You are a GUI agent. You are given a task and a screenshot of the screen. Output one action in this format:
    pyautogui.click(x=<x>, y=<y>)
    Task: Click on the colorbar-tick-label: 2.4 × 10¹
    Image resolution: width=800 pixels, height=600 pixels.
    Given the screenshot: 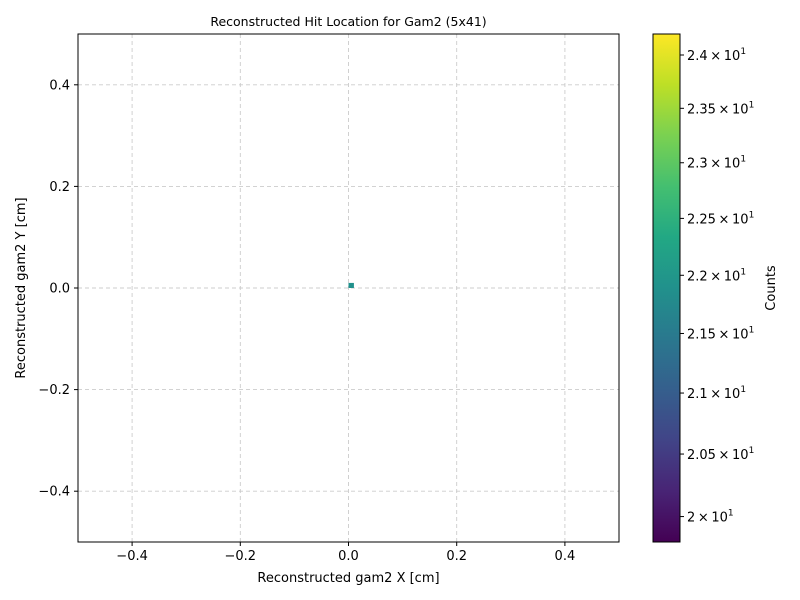 What is the action you would take?
    pyautogui.click(x=716, y=55)
    